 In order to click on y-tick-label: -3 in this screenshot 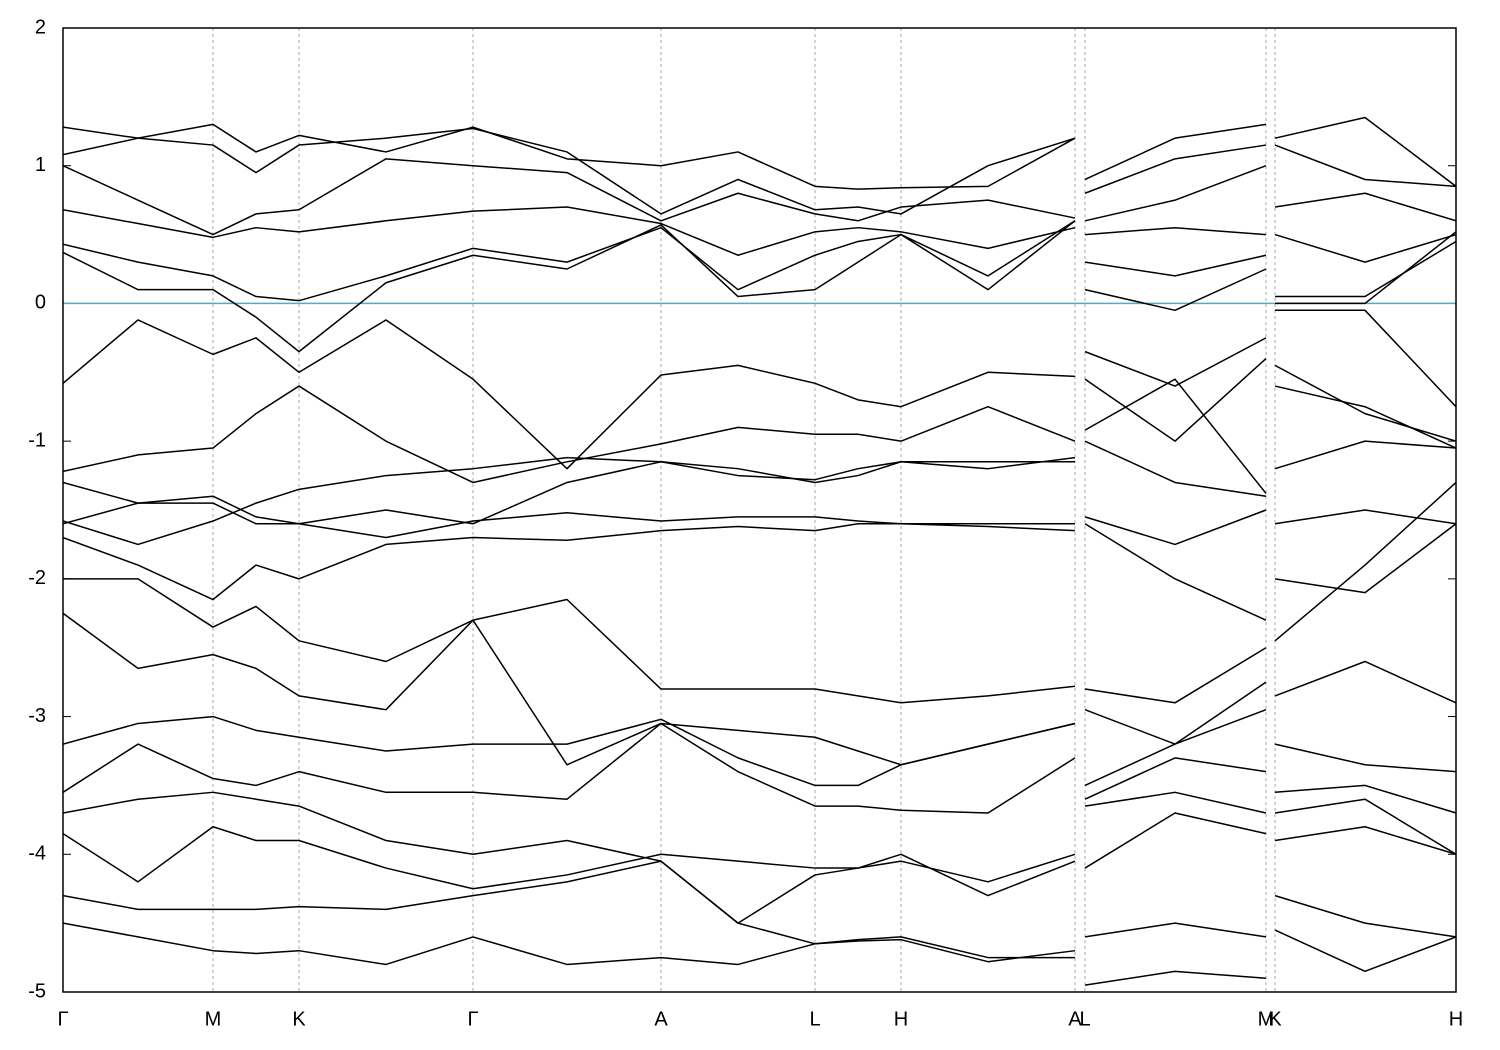, I will do `click(37, 716)`.